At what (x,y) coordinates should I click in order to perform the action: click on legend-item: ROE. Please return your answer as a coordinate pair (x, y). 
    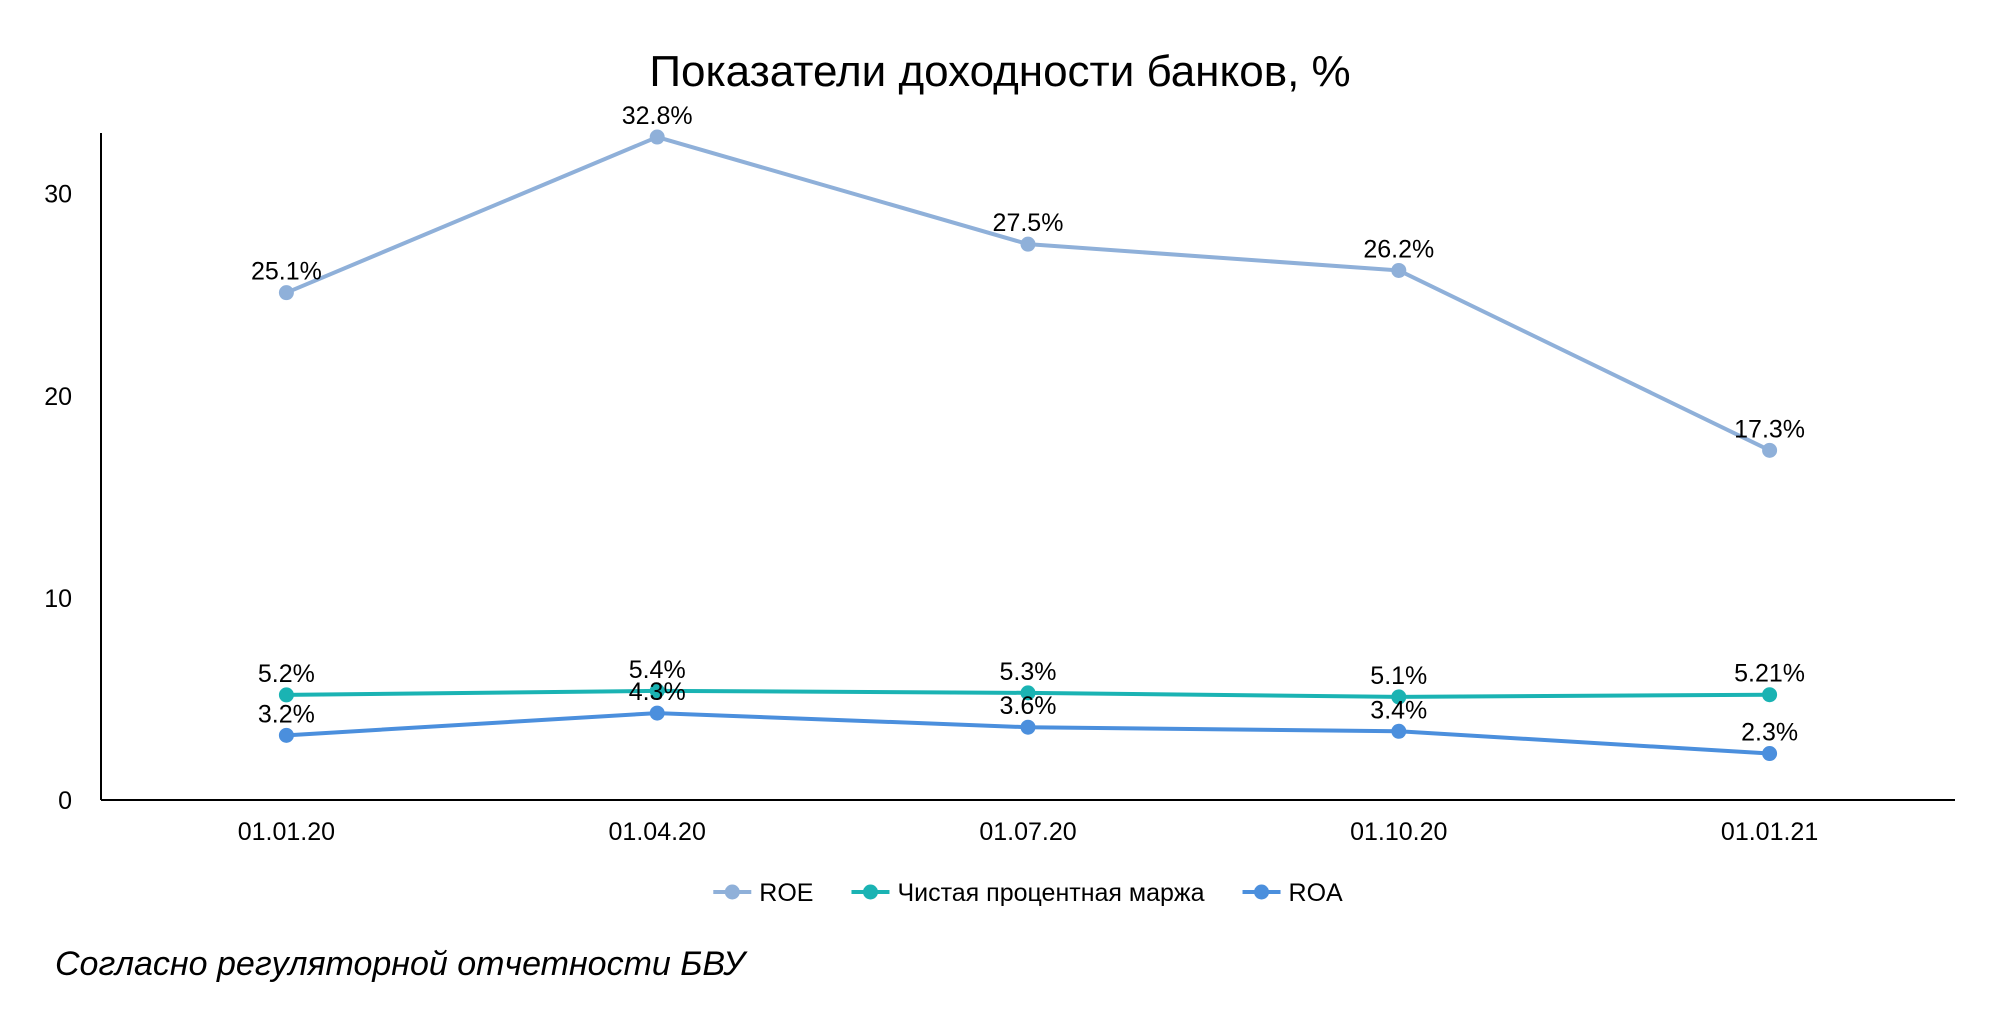
    Looking at the image, I should click on (763, 893).